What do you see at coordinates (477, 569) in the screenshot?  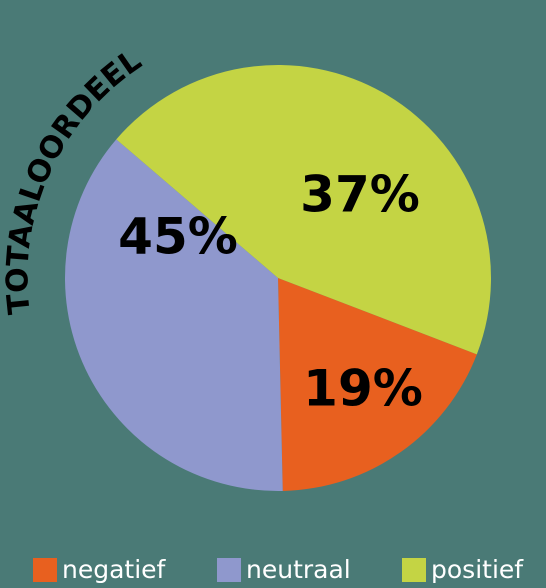 I see `legend-label: positief` at bounding box center [477, 569].